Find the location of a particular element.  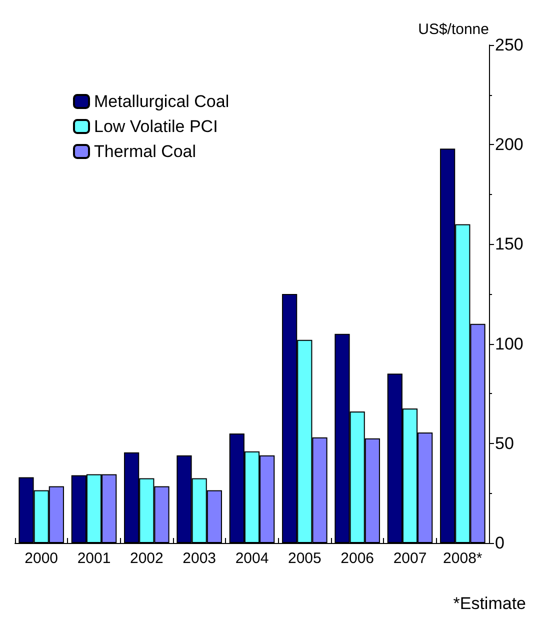

x-tick-label: 2005 is located at coordinates (305, 558).